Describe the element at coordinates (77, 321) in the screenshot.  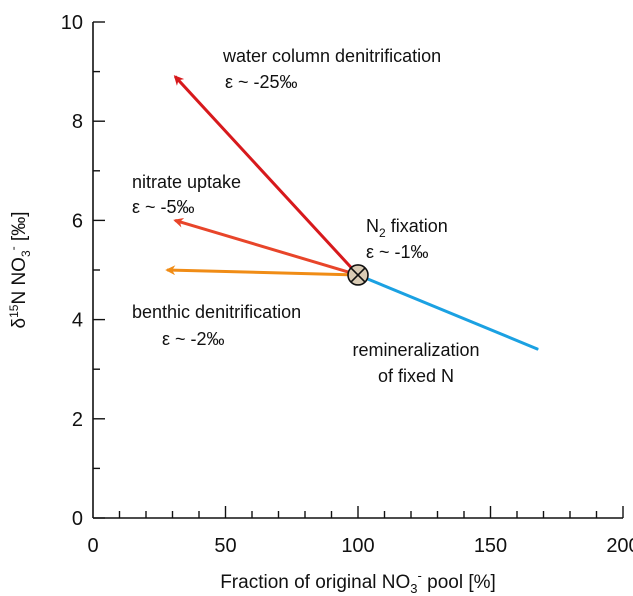
I see `y-tick-label: 4` at that location.